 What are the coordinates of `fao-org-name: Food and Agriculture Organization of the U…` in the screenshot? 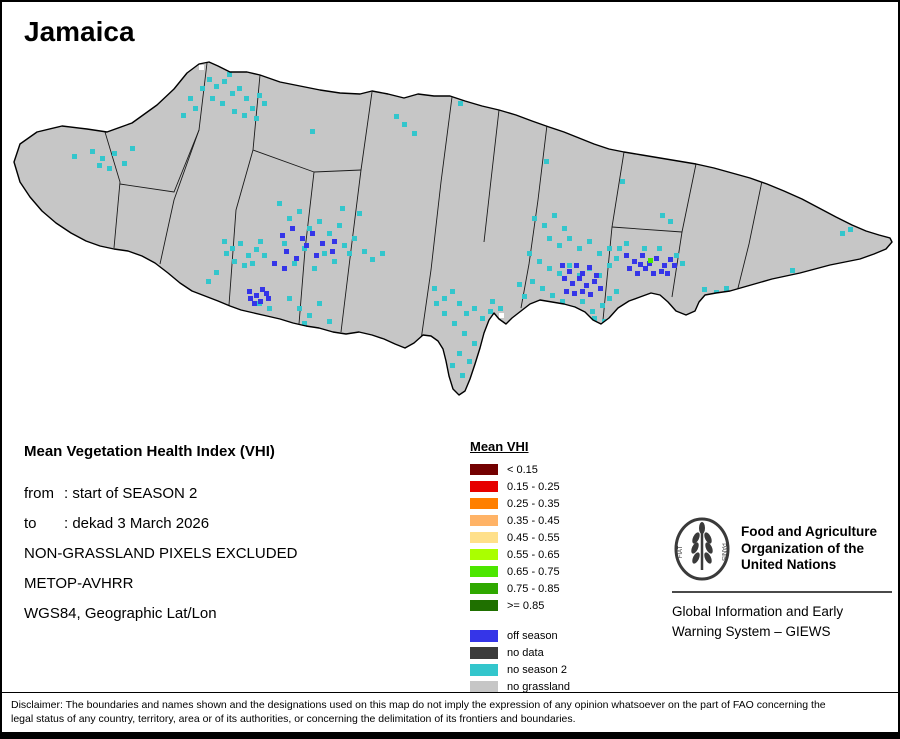 It's located at (809, 549).